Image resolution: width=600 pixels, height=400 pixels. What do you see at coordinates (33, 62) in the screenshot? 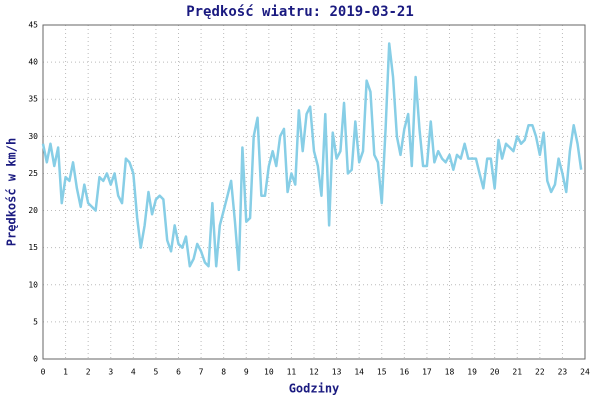
I see `y-tick-label: 40` at bounding box center [33, 62].